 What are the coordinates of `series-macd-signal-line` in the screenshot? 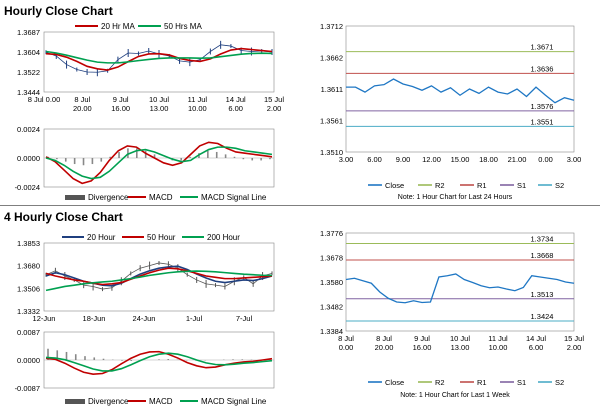 It's located at (159, 362).